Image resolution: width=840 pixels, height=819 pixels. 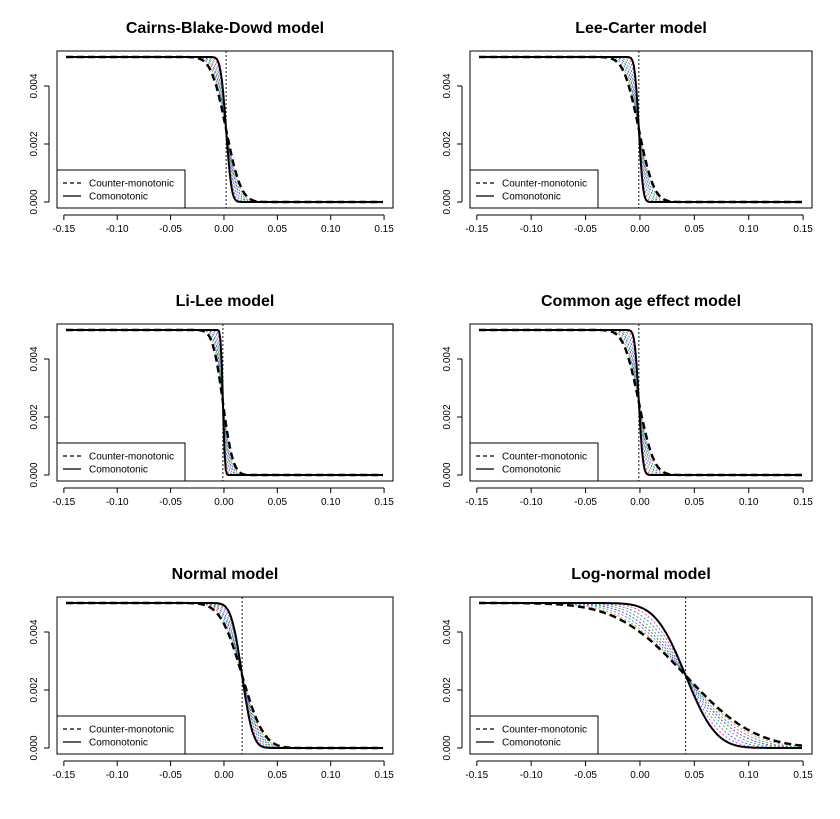 I want to click on panel-title: Lee-Carter model, so click(x=641, y=28).